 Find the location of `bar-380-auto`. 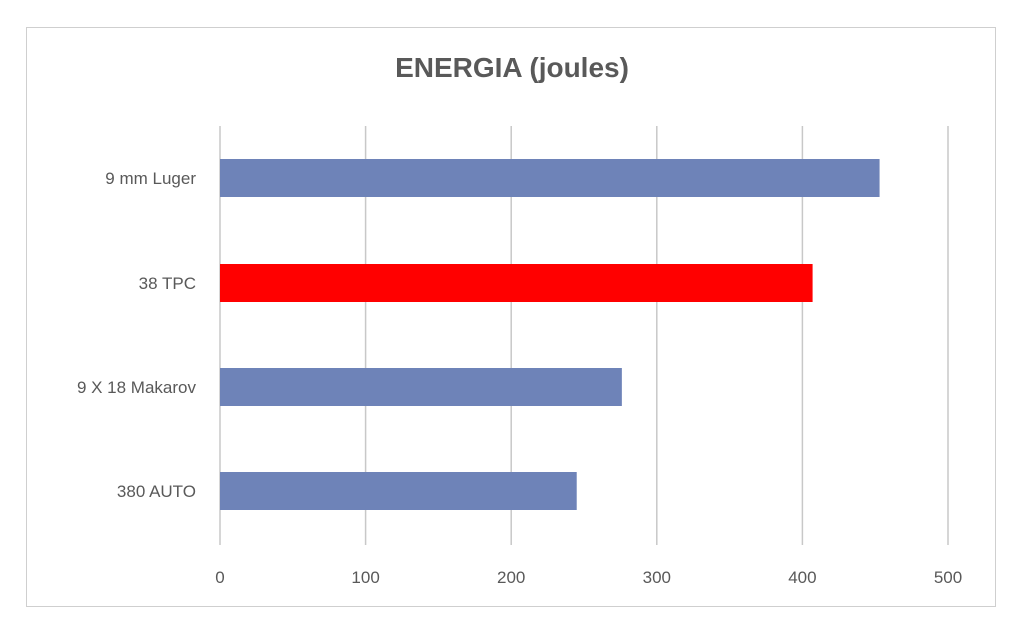

bar-380-auto is located at coordinates (398, 491).